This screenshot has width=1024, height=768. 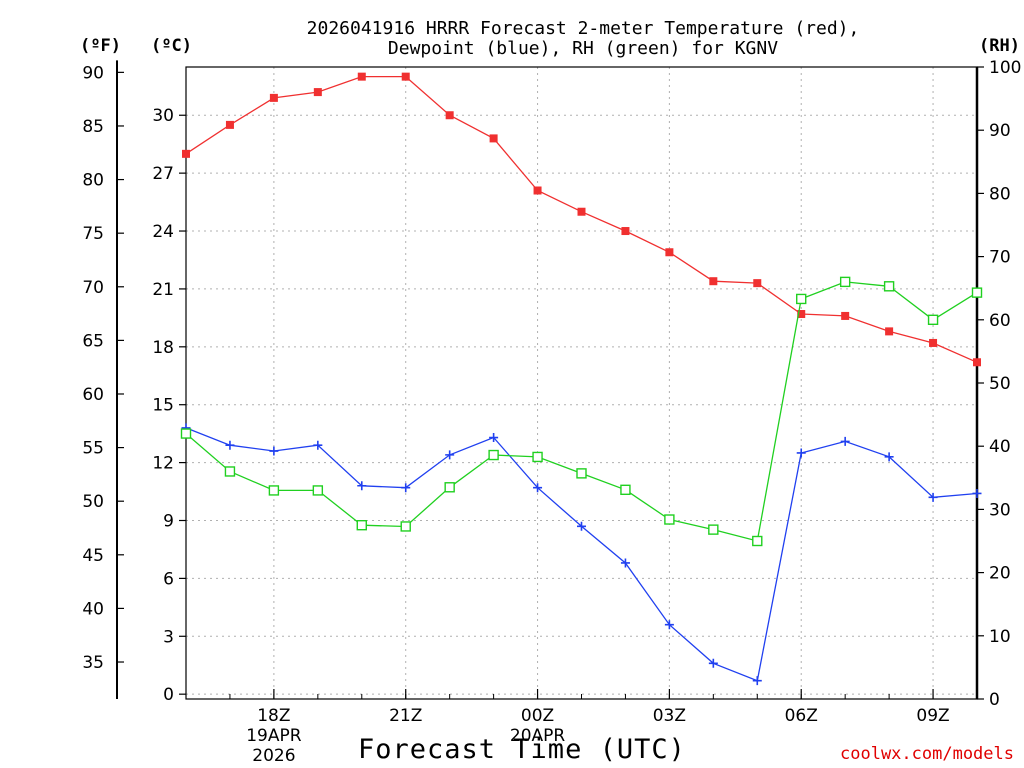 I want to click on c-tick-label: 27, so click(x=163, y=174).